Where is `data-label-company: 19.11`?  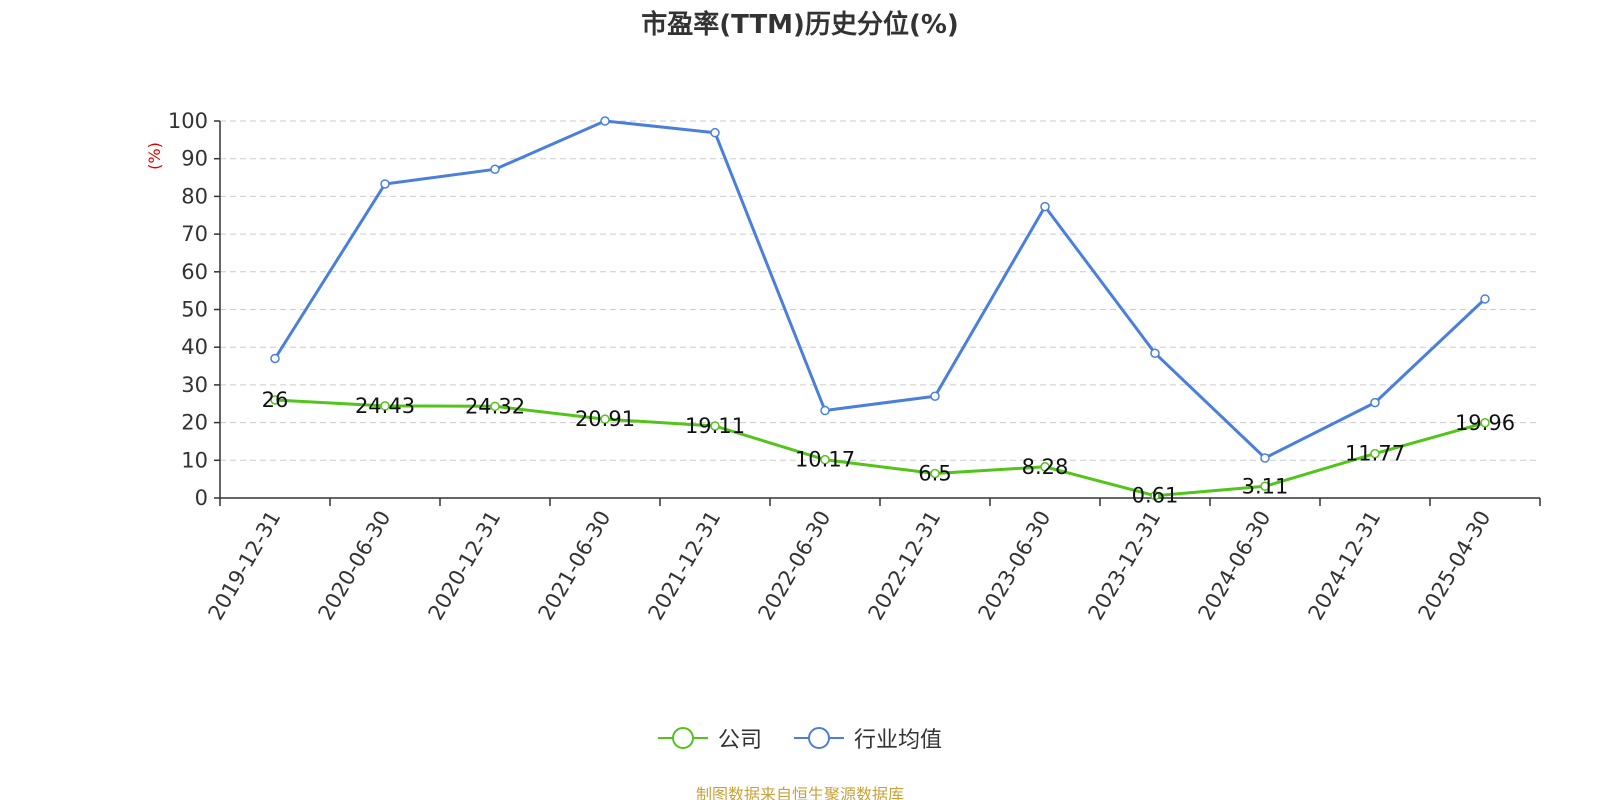 data-label-company: 19.11 is located at coordinates (715, 426).